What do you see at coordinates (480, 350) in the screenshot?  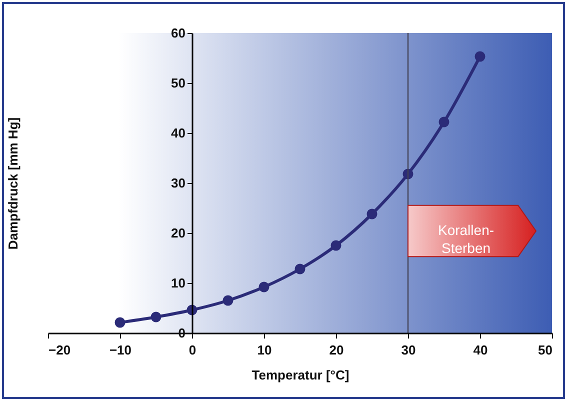 I see `x-tick-label: 40` at bounding box center [480, 350].